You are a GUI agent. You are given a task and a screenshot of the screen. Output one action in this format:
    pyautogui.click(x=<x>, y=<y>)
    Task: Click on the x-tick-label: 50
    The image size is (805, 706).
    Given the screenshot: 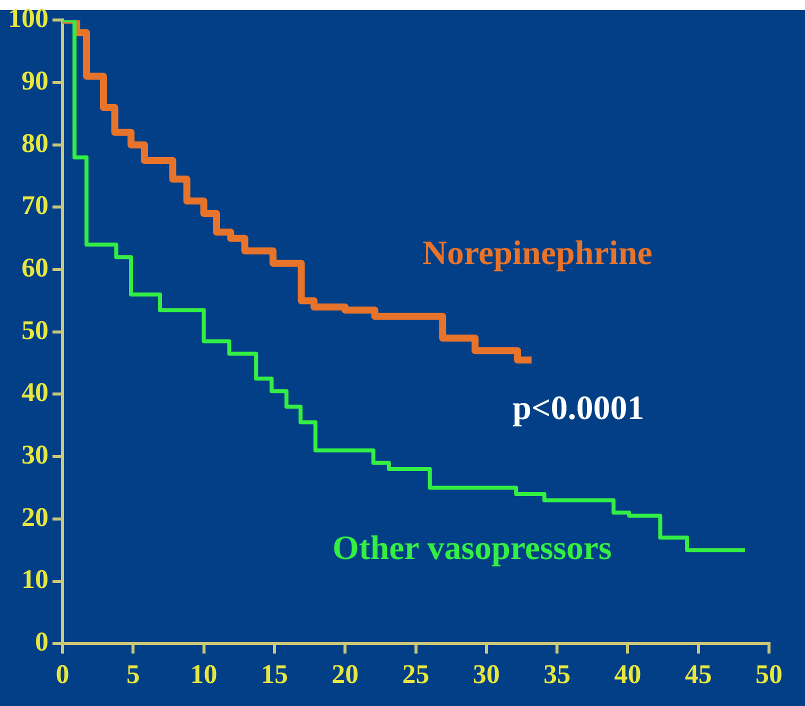 What is the action you would take?
    pyautogui.click(x=769, y=673)
    